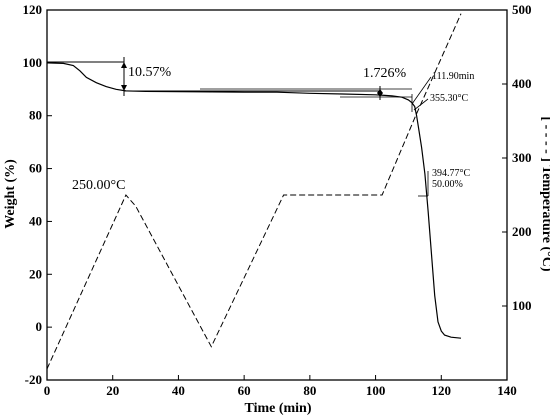 The image size is (550, 416). I want to click on x-tick-label-3: 60, so click(244, 390).